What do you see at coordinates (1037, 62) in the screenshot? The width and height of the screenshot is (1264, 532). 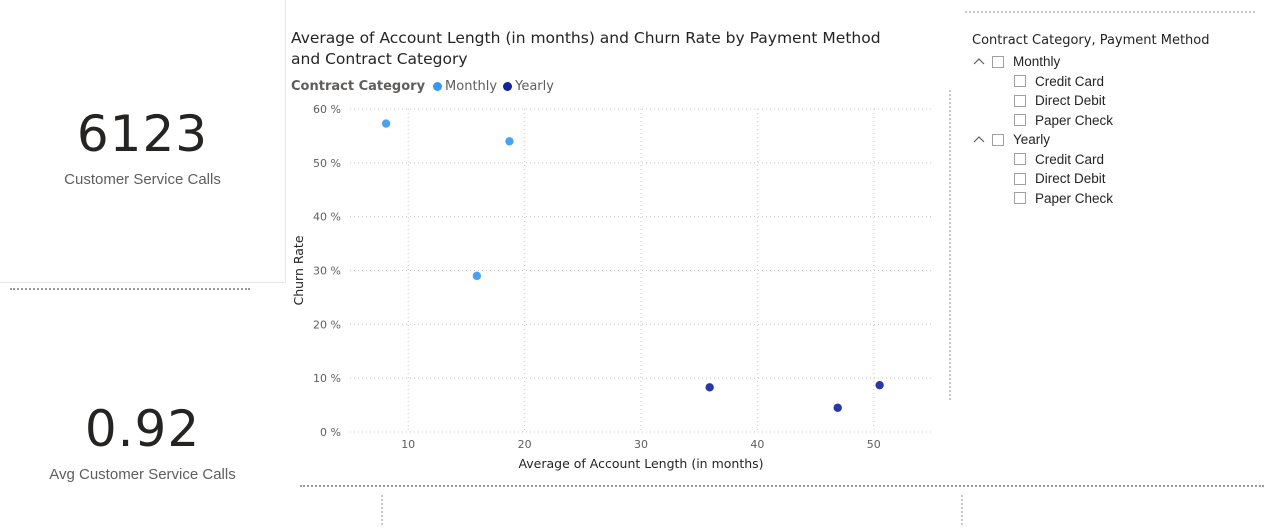 I see `slicer-item-label: Monthly` at bounding box center [1037, 62].